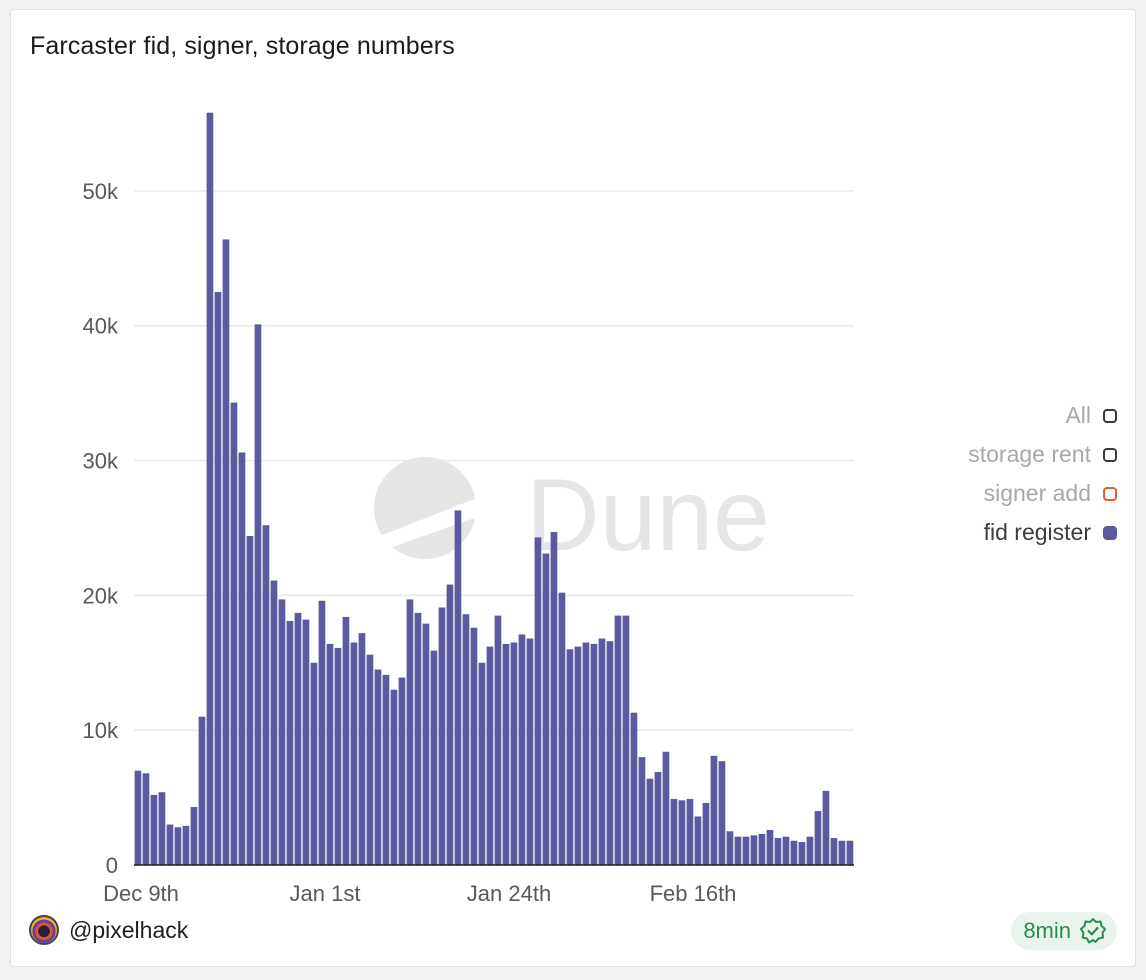 This screenshot has height=980, width=1146. Describe the element at coordinates (1078, 415) in the screenshot. I see `legend-label: All` at that location.